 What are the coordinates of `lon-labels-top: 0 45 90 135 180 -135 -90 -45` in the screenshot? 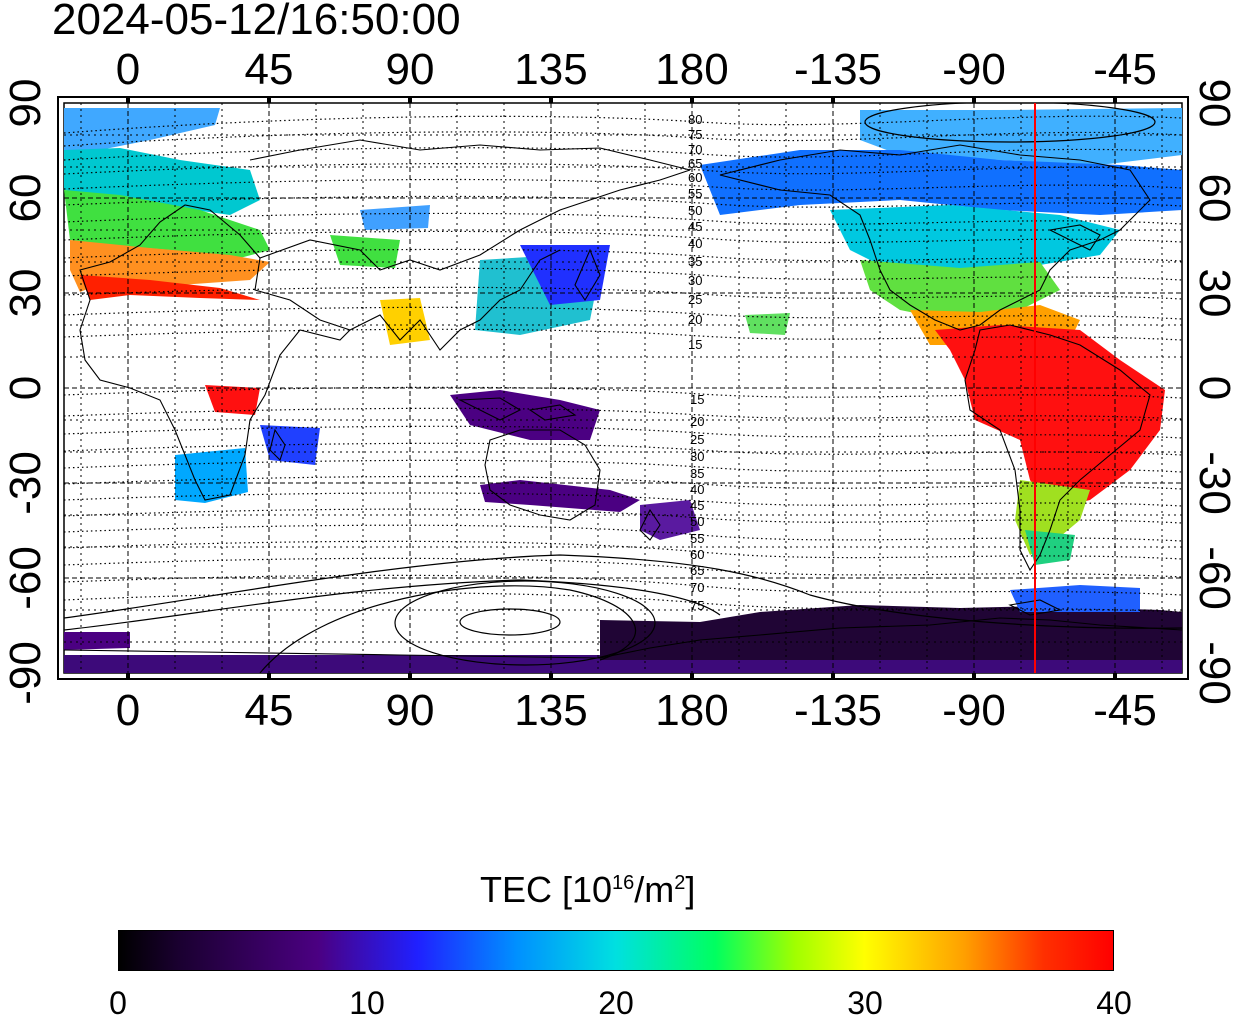 It's located at (636, 69).